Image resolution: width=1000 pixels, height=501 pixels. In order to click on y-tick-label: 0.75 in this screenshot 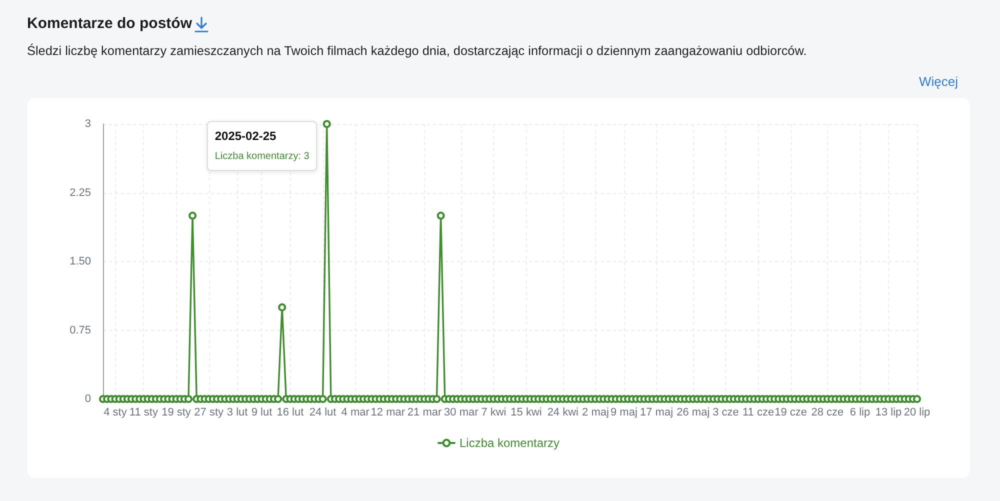, I will do `click(80, 330)`.